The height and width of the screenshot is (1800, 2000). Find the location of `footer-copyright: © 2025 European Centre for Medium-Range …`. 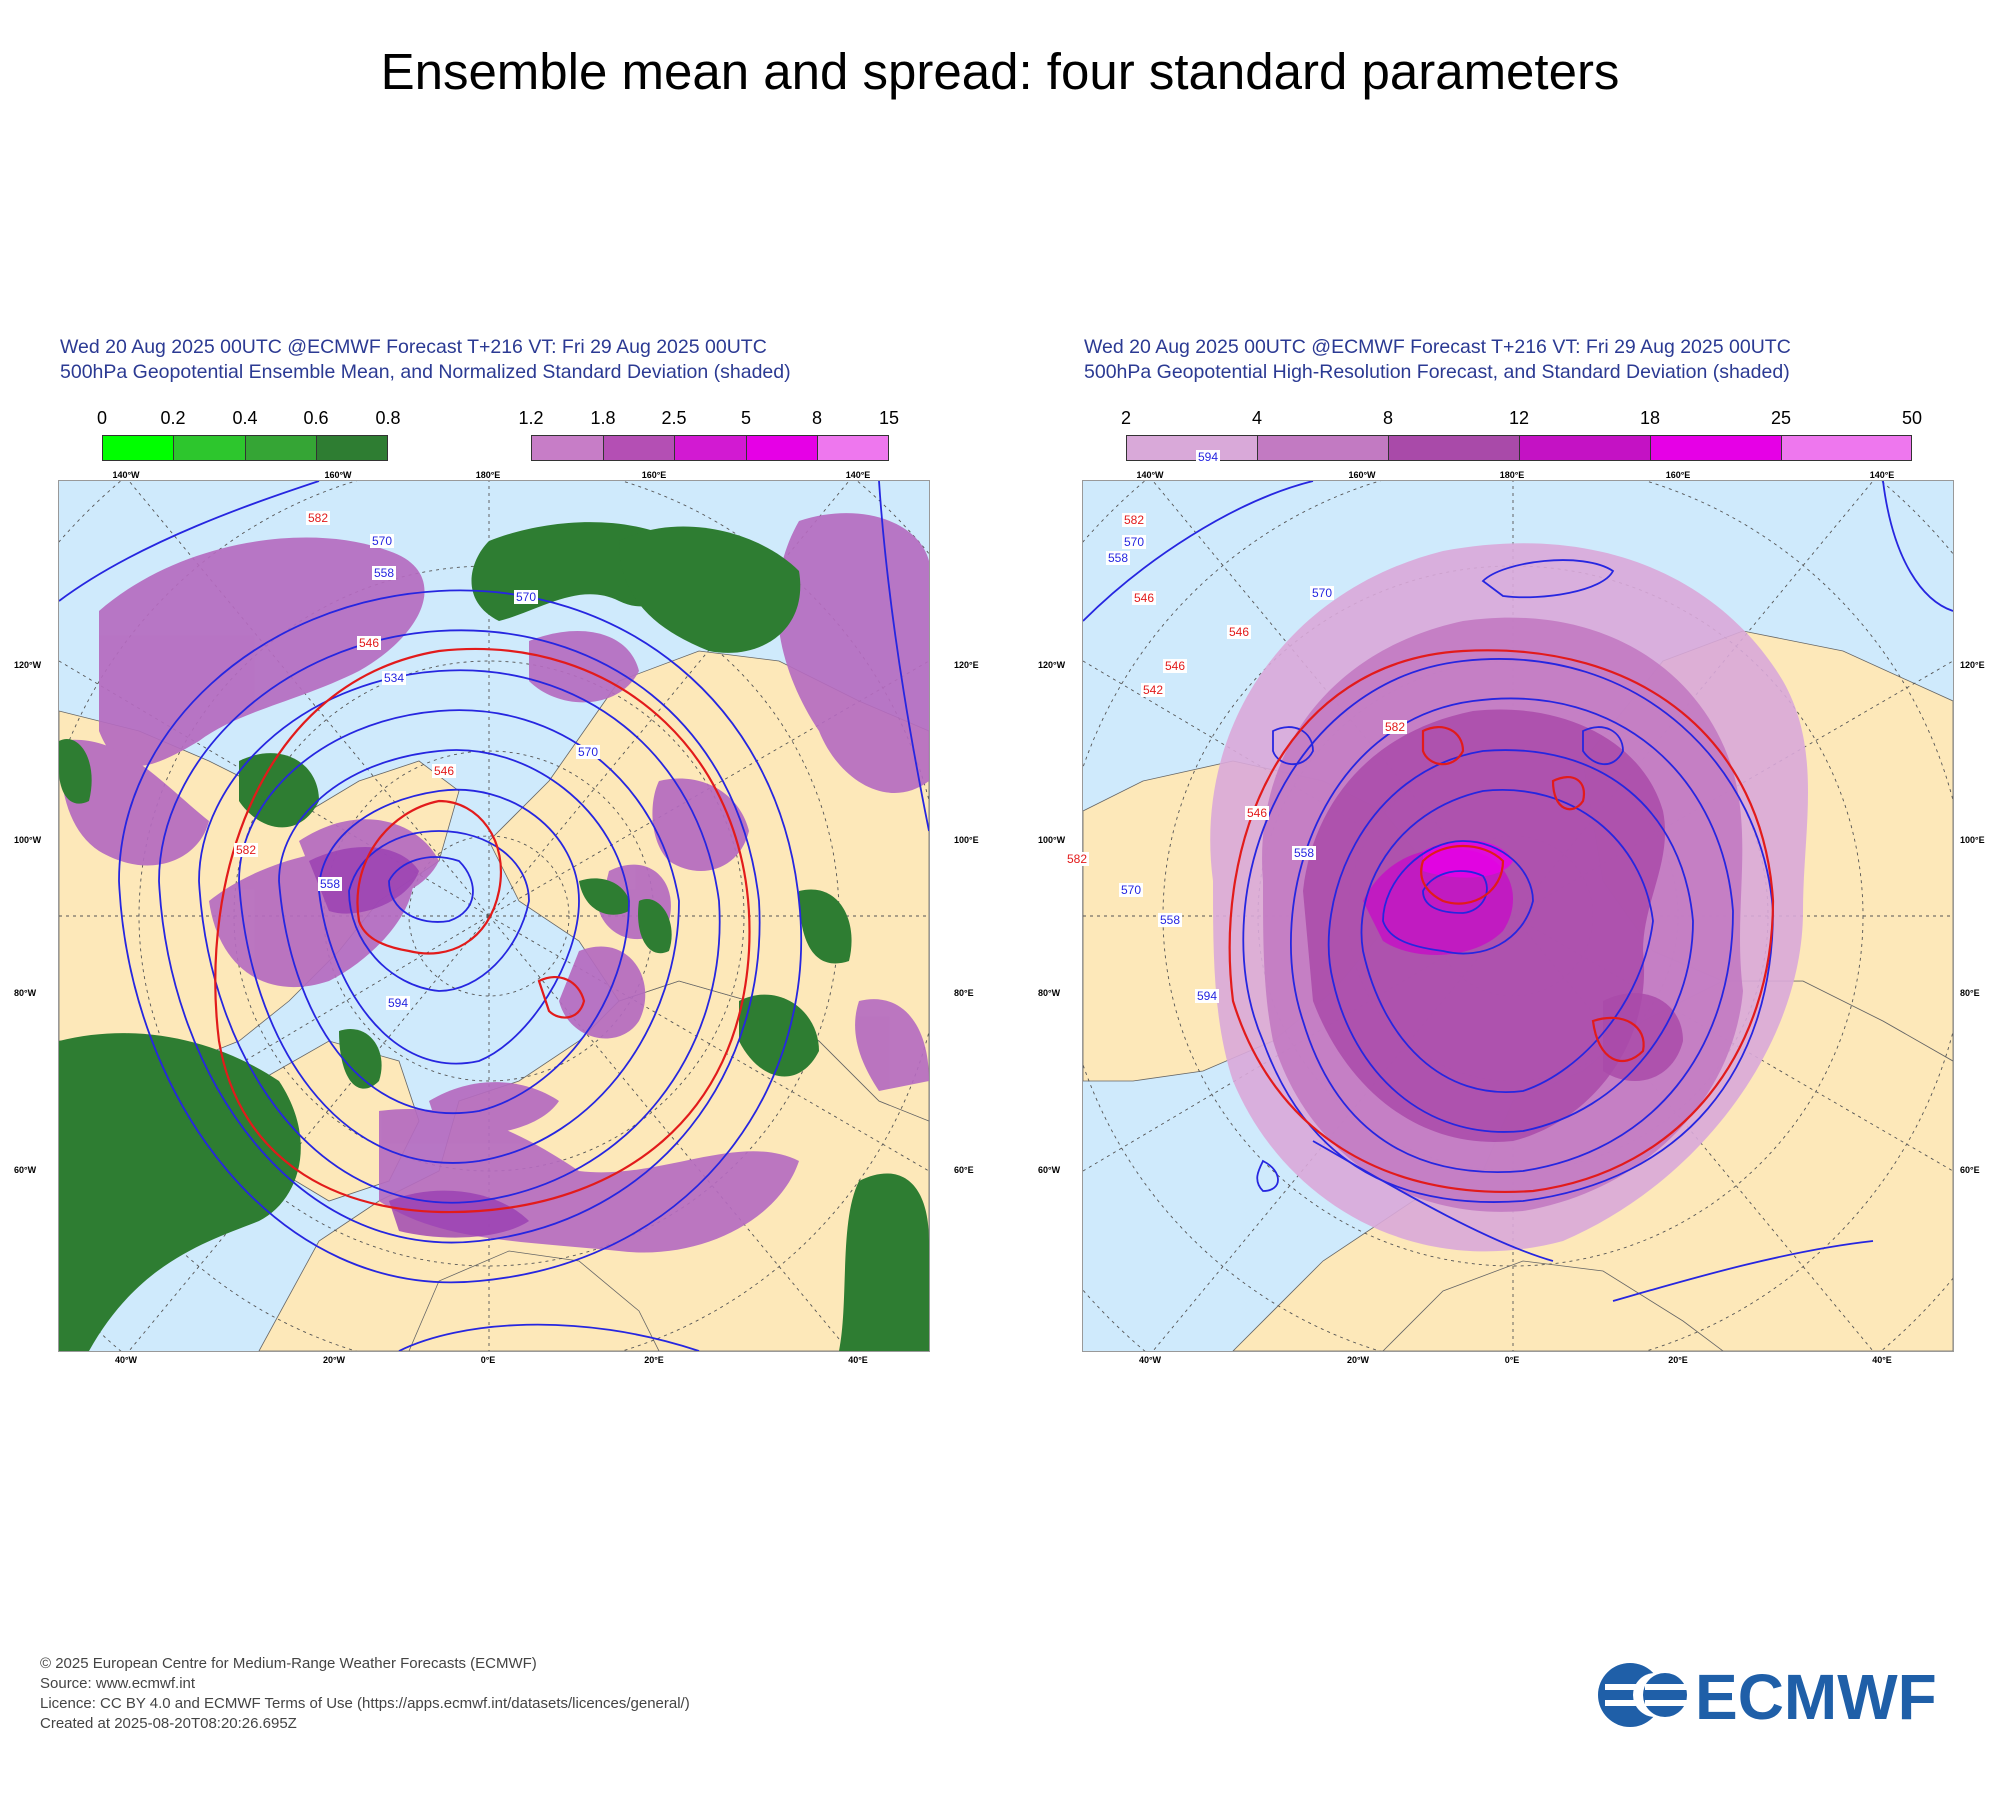

footer-copyright: © 2025 European Centre for Medium-Range … is located at coordinates (288, 1663).